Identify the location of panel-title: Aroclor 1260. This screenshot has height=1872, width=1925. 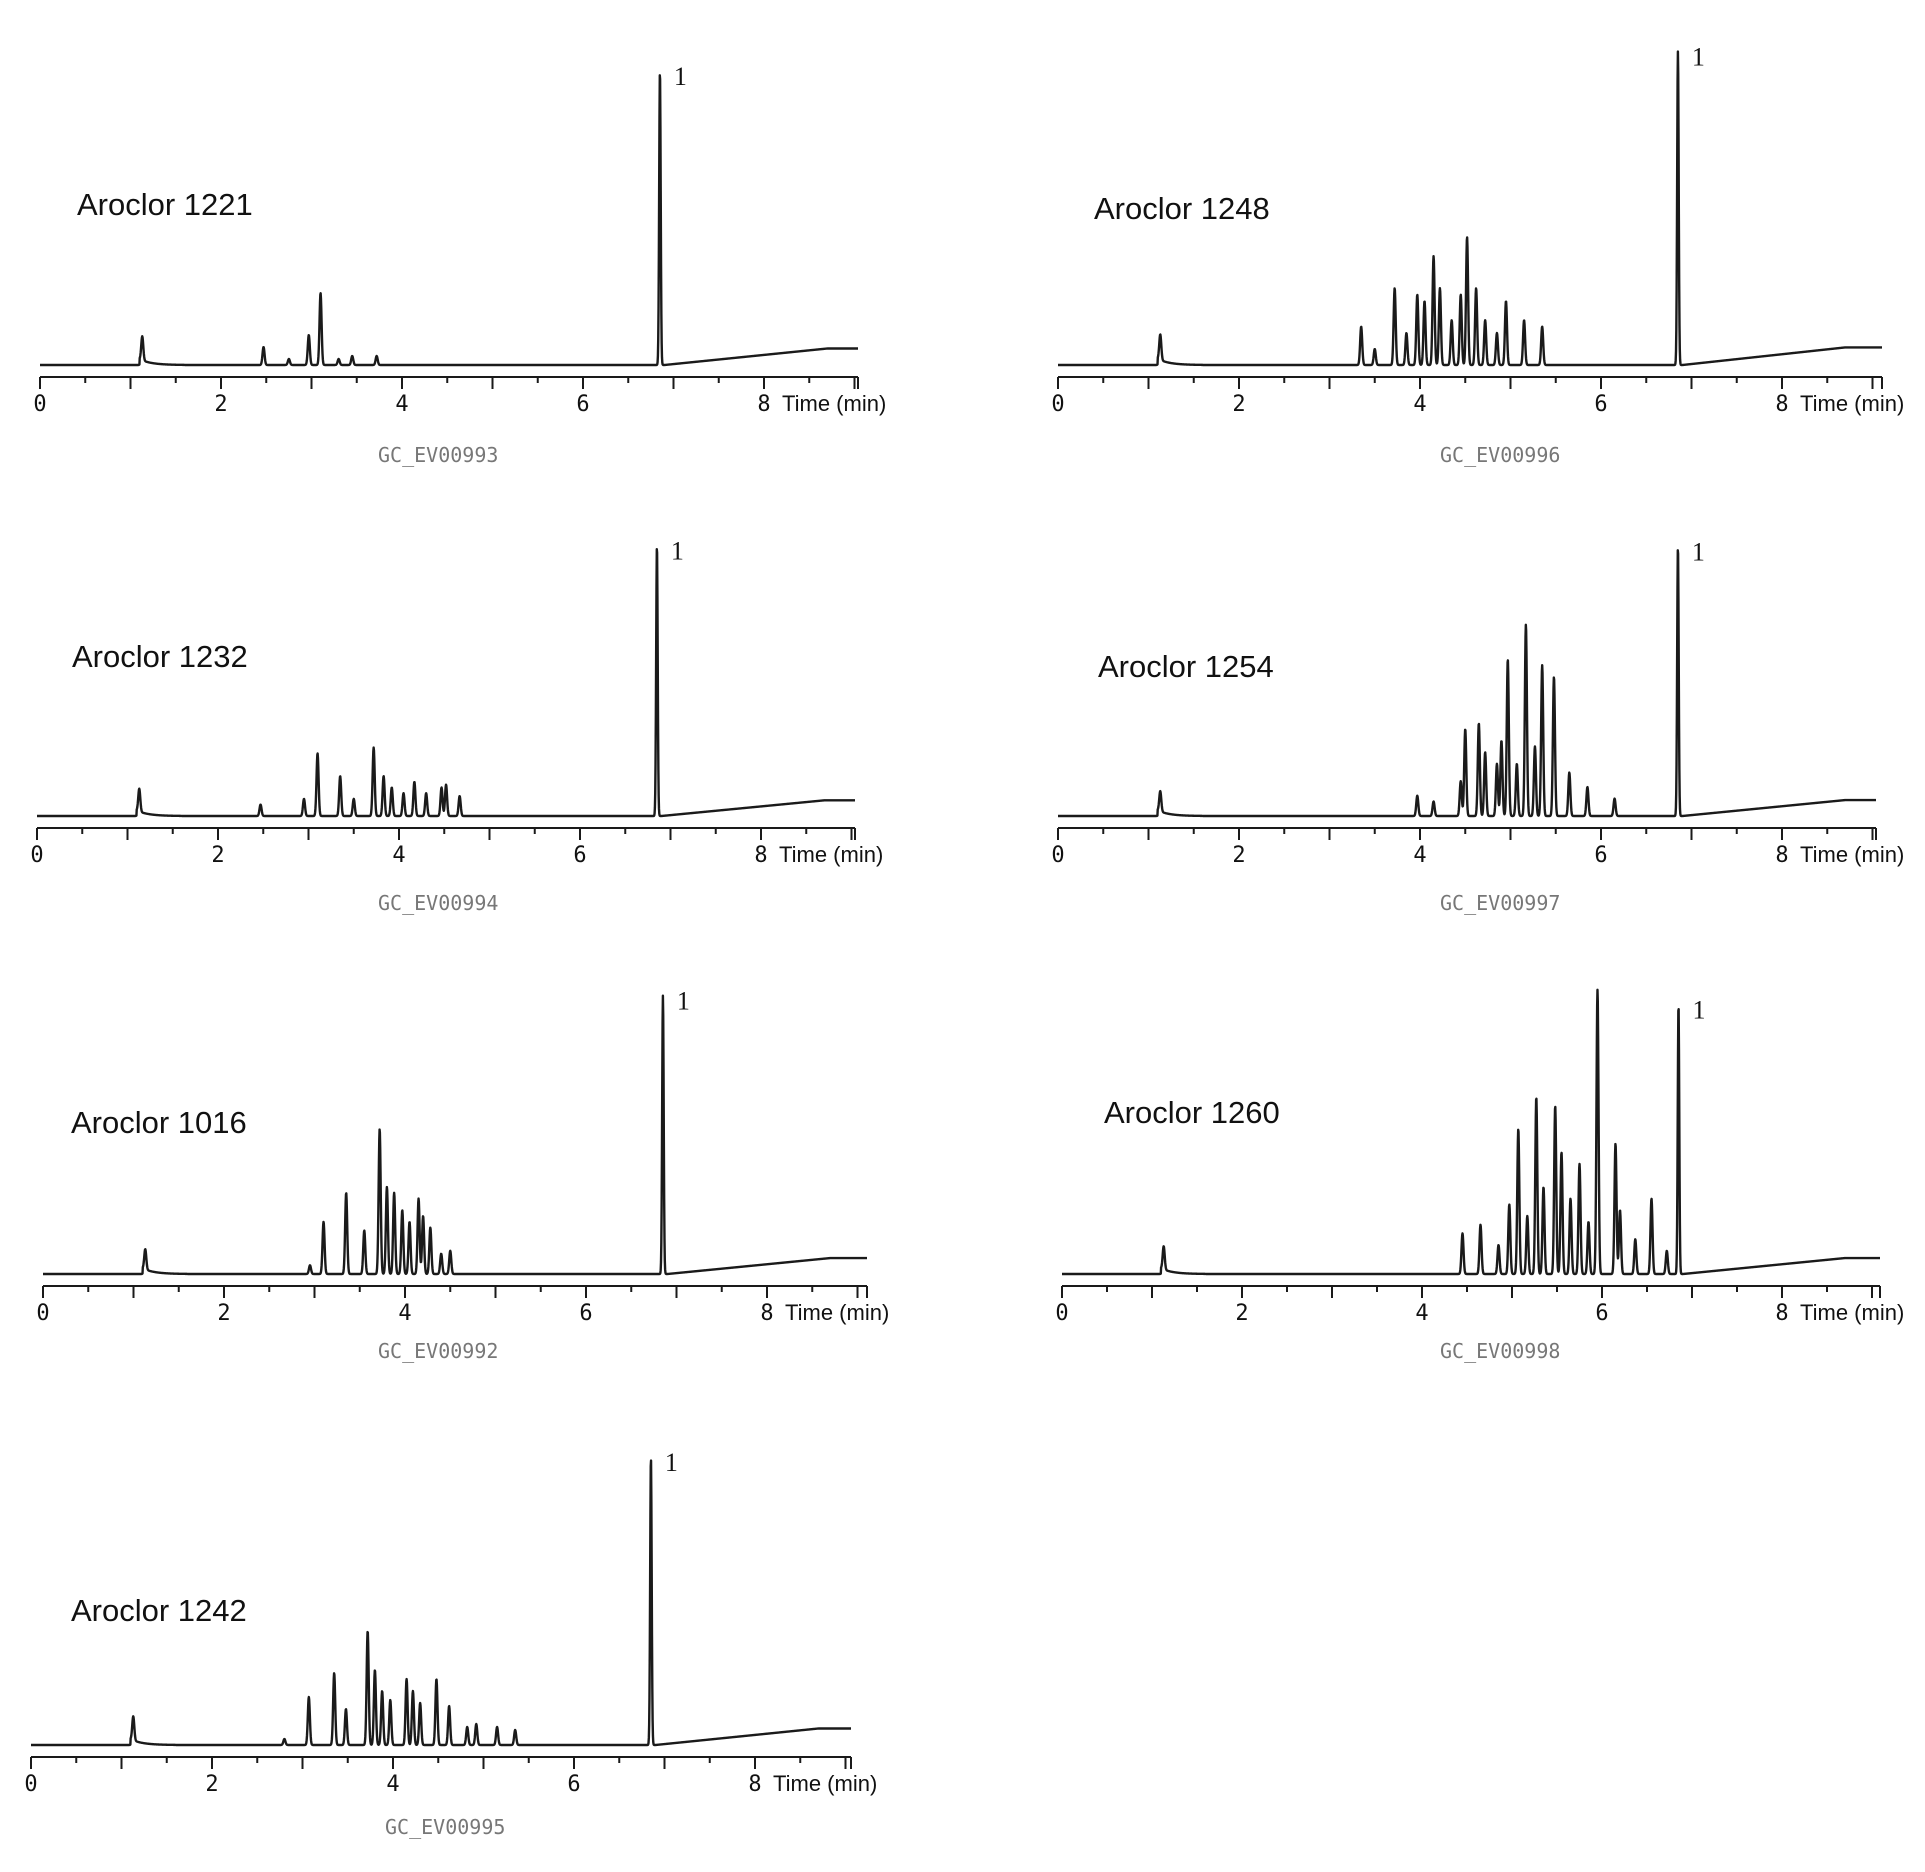
(1192, 1112).